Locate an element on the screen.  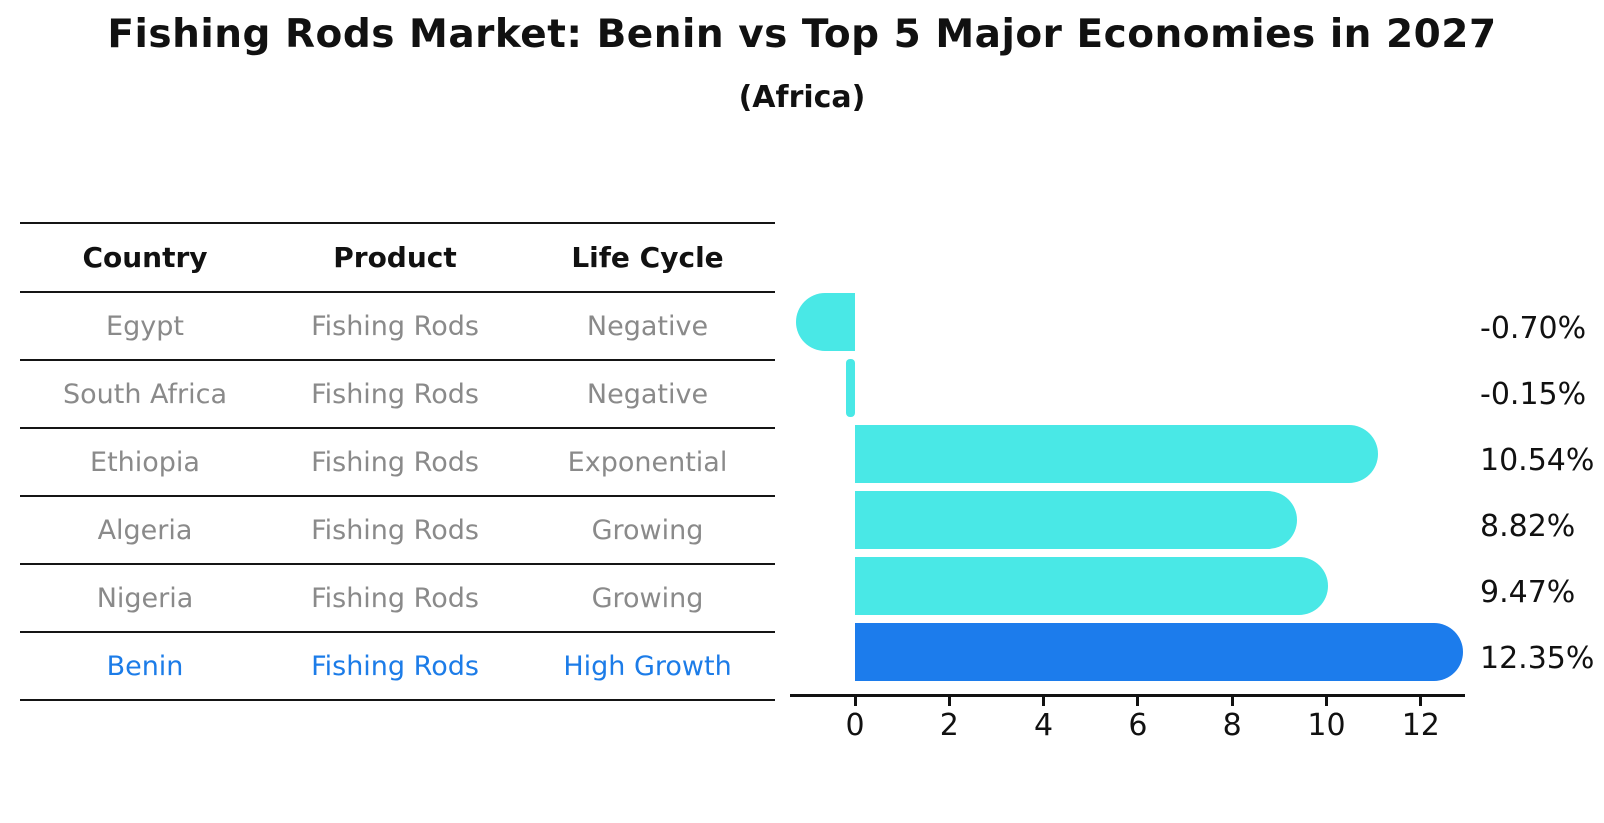
cell-country: South Africa is located at coordinates (145, 394).